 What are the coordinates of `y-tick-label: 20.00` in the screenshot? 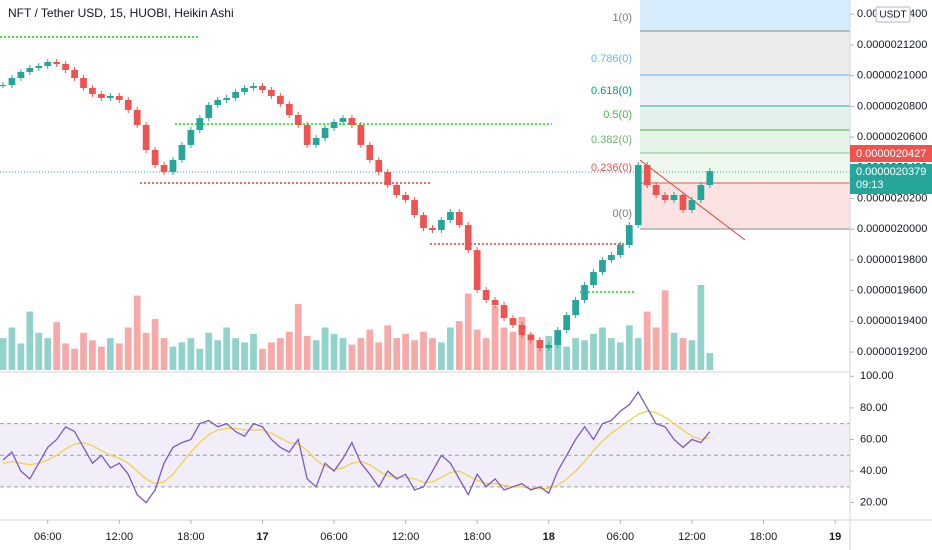 It's located at (874, 503).